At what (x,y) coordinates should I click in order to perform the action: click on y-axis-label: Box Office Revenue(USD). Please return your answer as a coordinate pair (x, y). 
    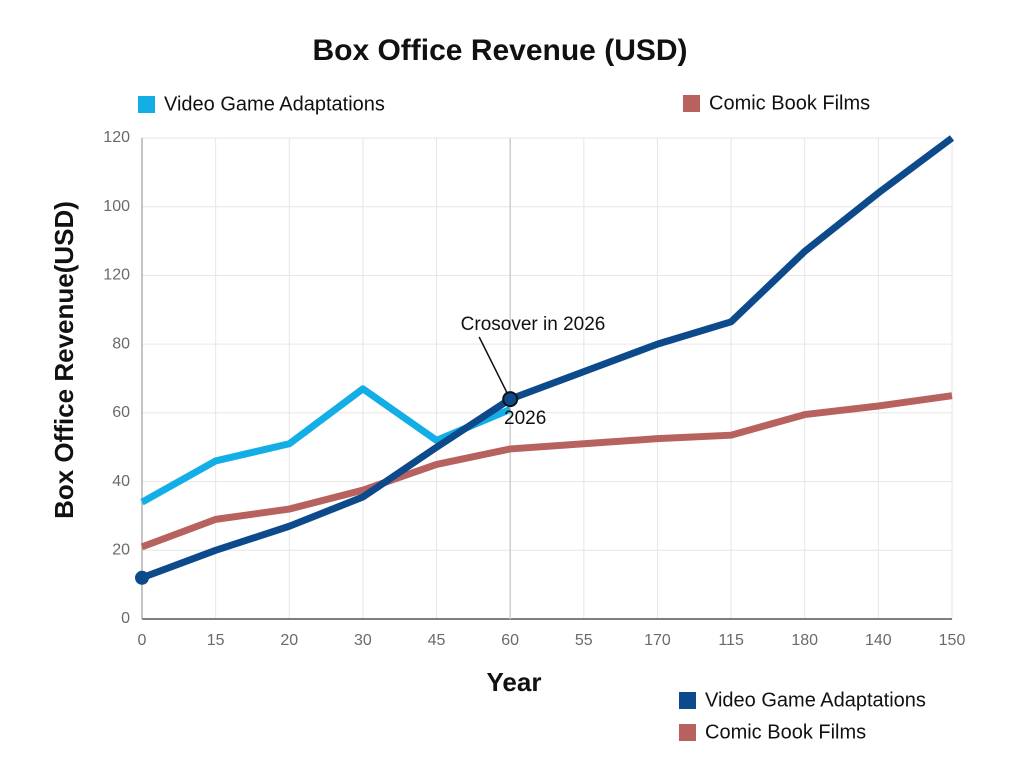
    Looking at the image, I should click on (64, 360).